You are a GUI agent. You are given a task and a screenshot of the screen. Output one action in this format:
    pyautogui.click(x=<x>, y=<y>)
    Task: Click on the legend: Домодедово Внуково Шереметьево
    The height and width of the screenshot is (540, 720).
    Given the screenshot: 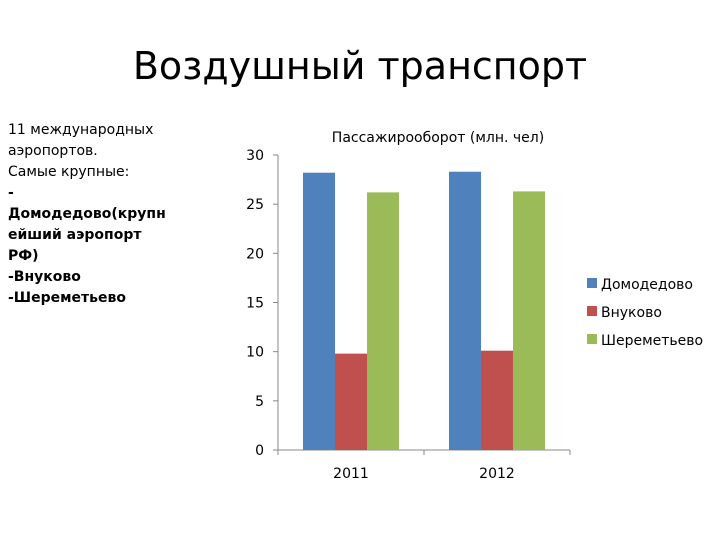 What is the action you would take?
    pyautogui.click(x=645, y=313)
    